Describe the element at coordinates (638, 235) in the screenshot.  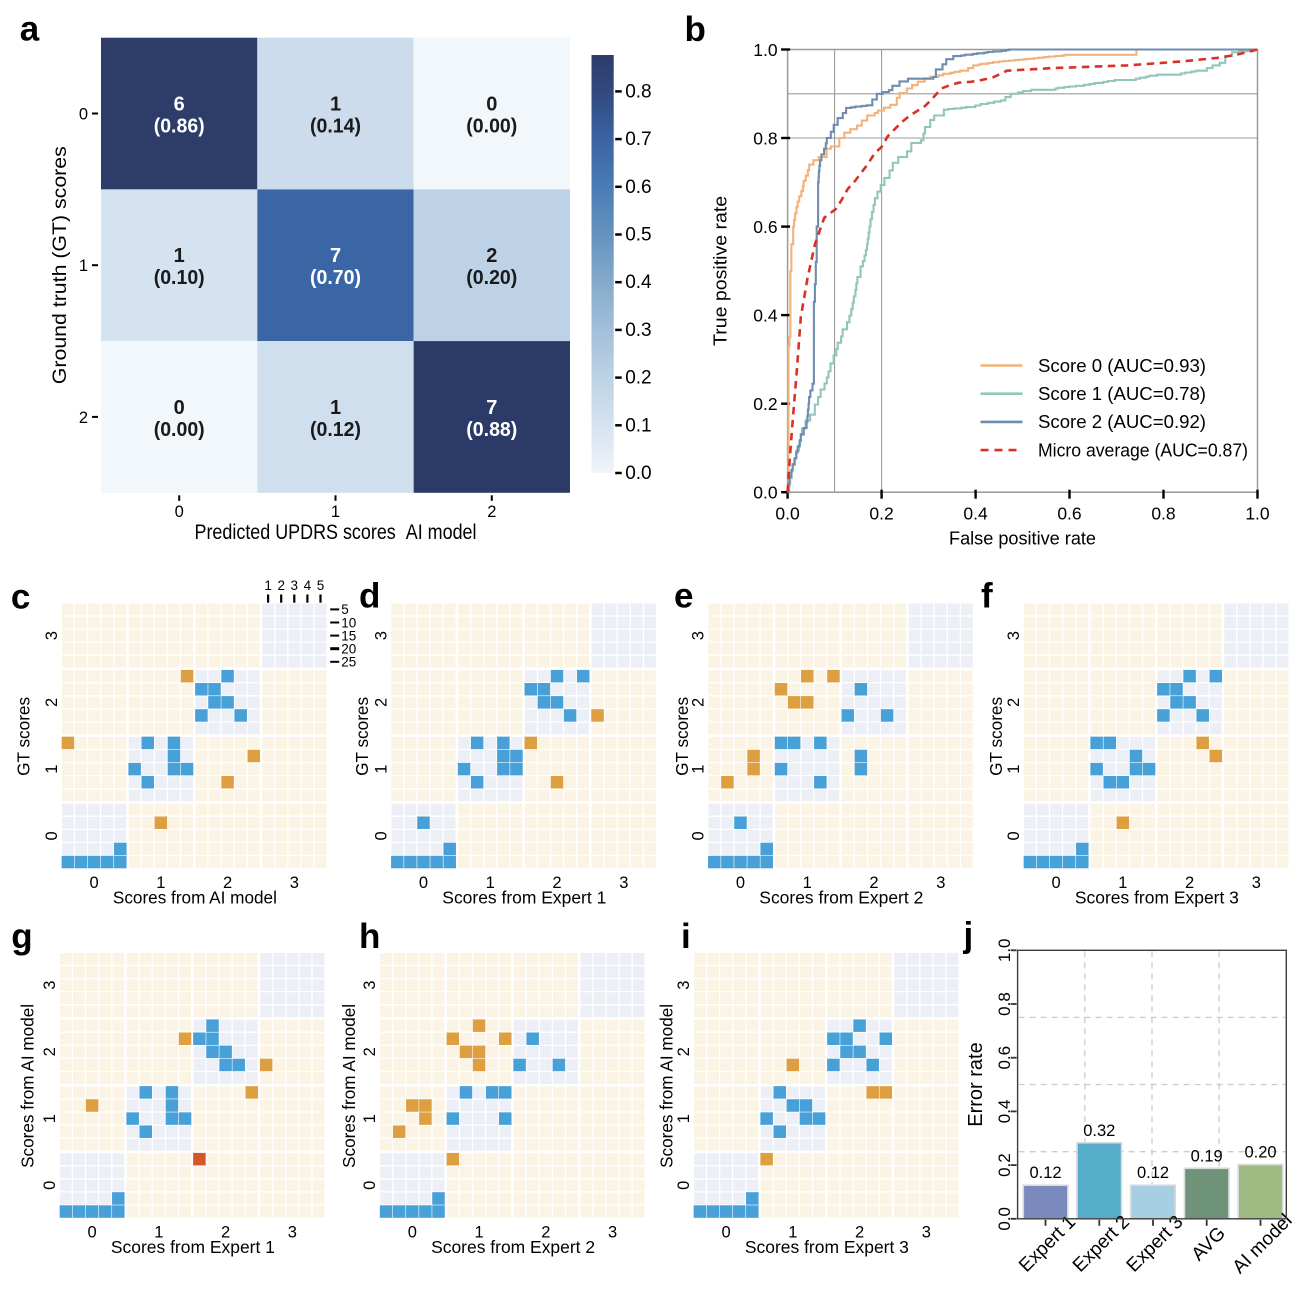
I see `svg-text: 0.5` at that location.